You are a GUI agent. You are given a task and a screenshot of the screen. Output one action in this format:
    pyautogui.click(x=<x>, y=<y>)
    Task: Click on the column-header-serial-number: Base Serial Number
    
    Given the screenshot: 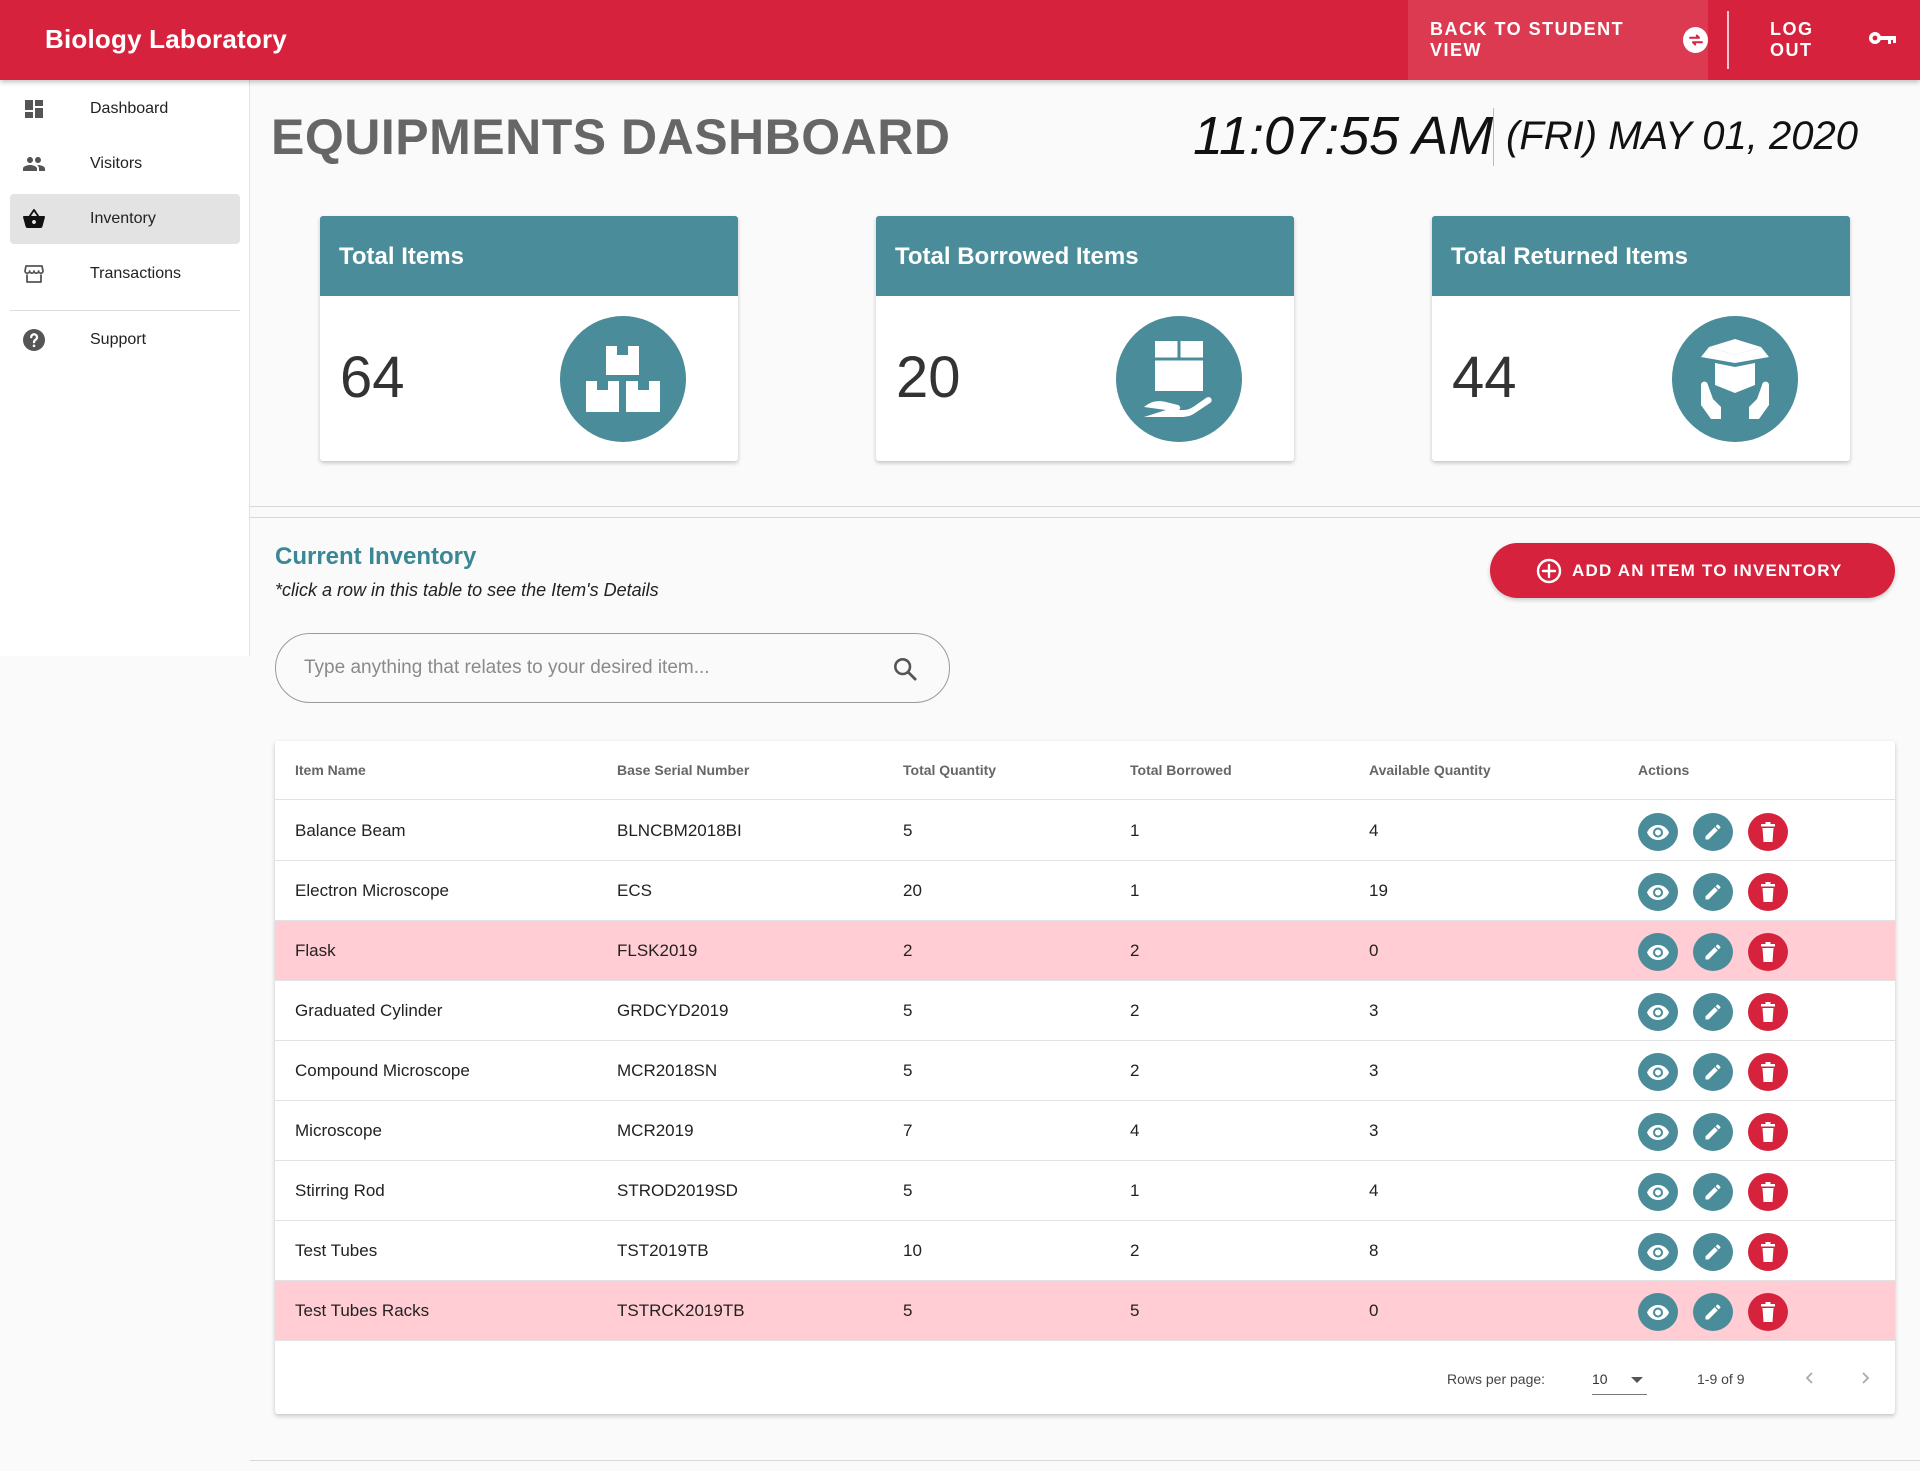 What is the action you would take?
    pyautogui.click(x=683, y=770)
    